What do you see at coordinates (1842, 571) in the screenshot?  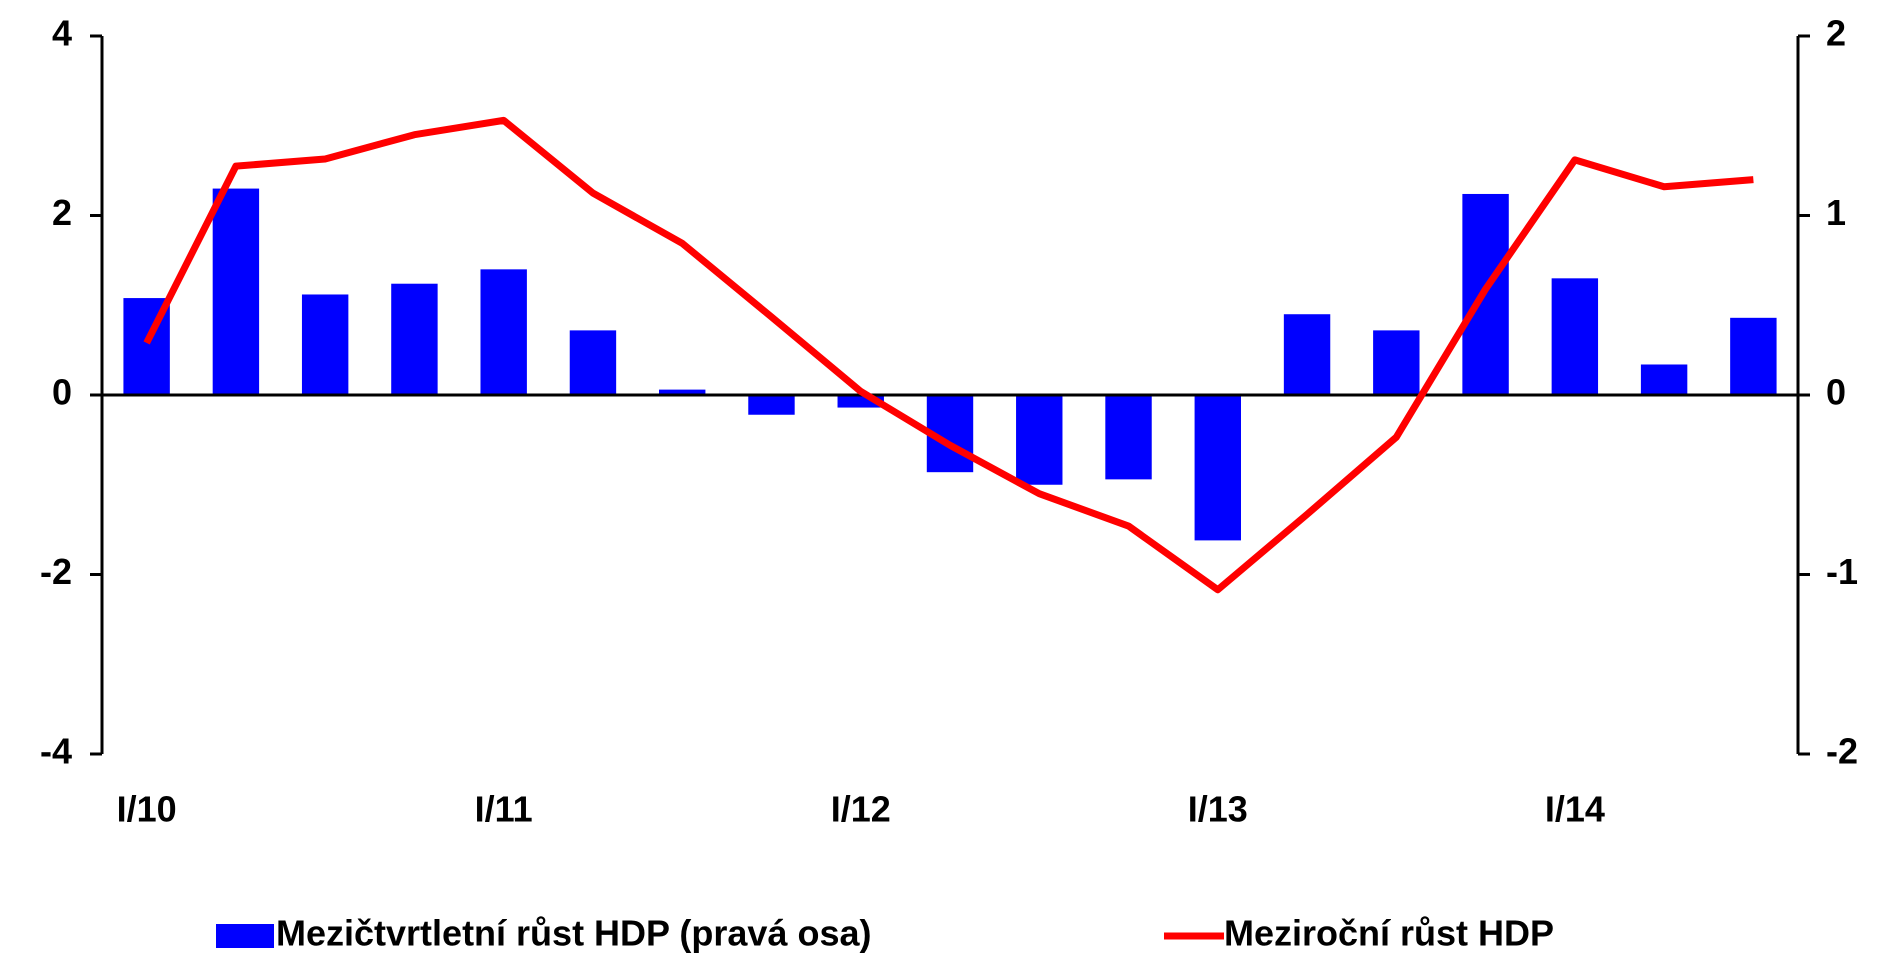 I see `y2-tick-label: -1` at bounding box center [1842, 571].